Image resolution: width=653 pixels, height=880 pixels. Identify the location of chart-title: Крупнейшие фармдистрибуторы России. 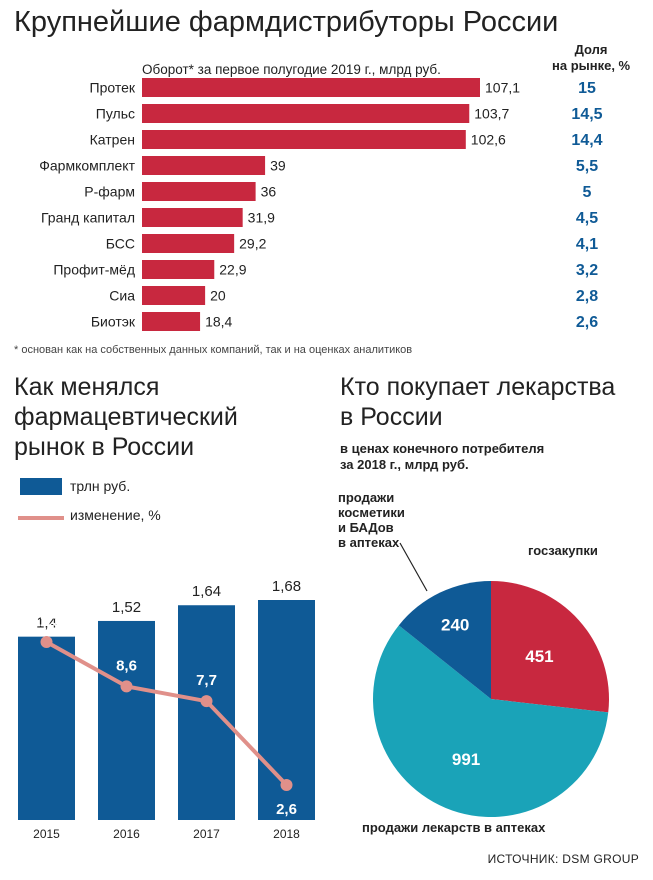
(286, 22).